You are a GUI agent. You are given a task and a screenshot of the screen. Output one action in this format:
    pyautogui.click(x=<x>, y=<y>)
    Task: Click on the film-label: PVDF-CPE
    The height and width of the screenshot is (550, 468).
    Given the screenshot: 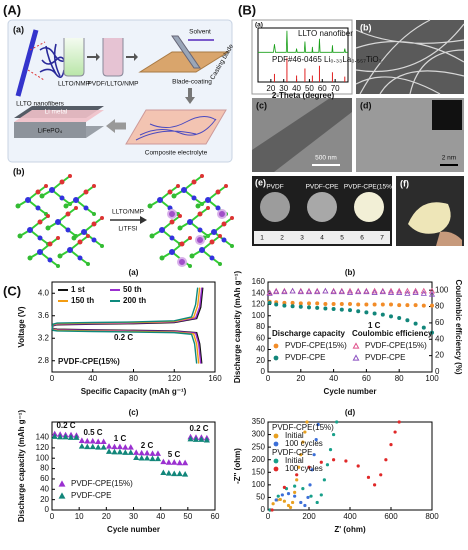 What is the action you would take?
    pyautogui.click(x=323, y=187)
    